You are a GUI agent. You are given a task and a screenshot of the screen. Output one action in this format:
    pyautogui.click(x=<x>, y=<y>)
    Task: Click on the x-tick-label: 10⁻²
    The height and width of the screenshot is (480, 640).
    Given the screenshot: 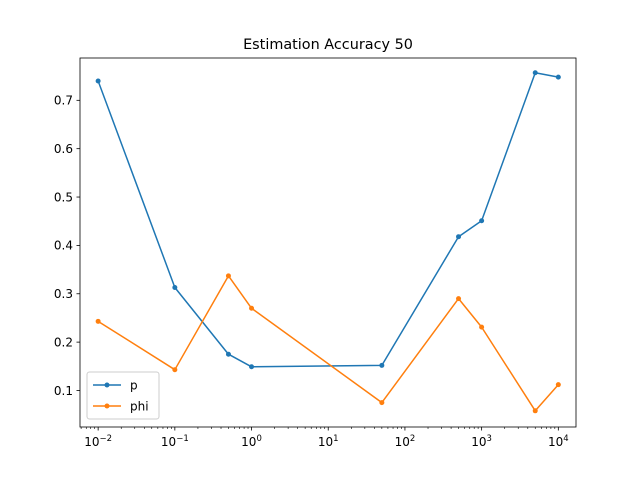 What is the action you would take?
    pyautogui.click(x=98, y=441)
    